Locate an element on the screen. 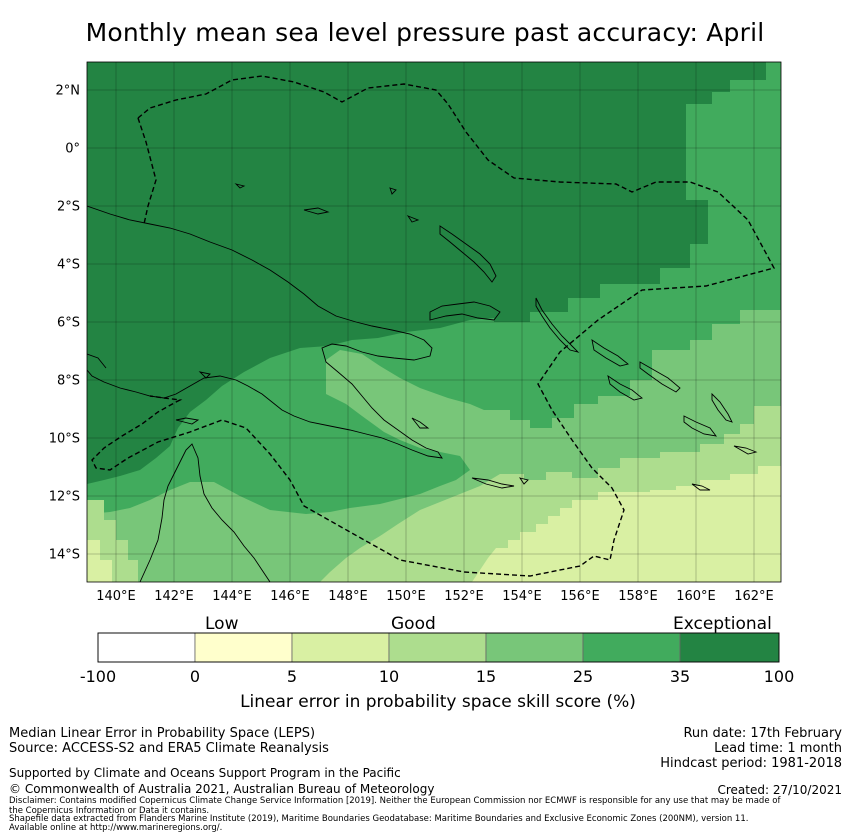  y-tick-label: 14°S is located at coordinates (64, 555).